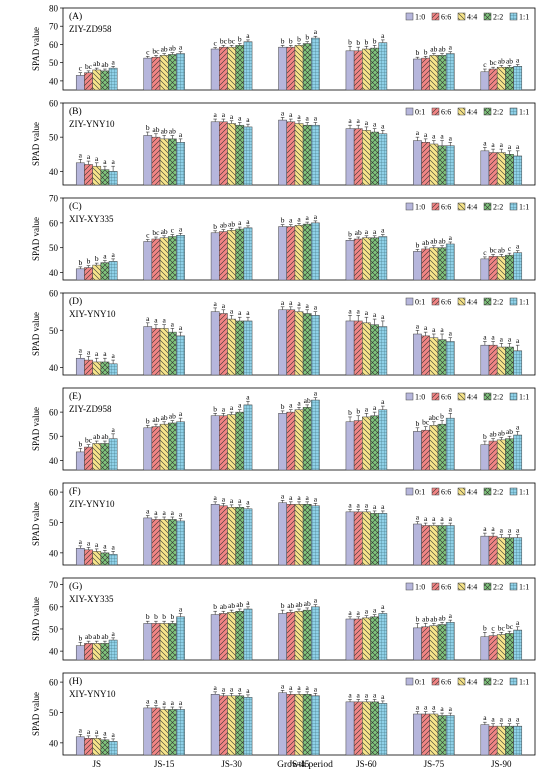  What do you see at coordinates (467, 682) in the screenshot?
I see `legend: 0:1 6:6 4:4 2:2 1:1` at bounding box center [467, 682].